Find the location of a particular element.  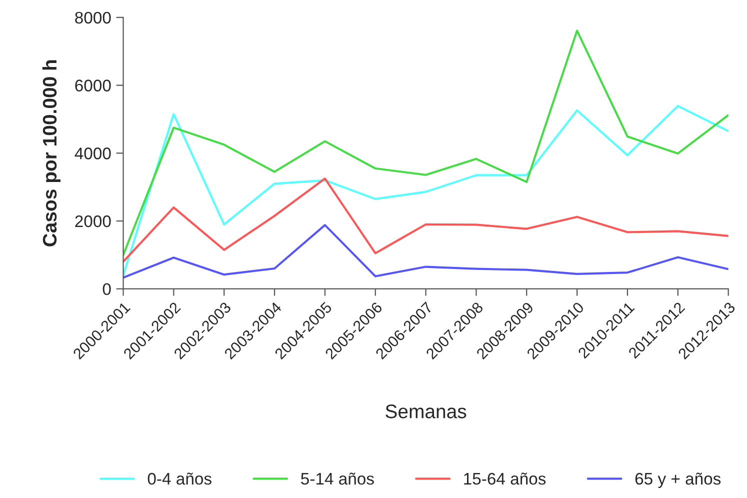

y-tick-label: 6000 is located at coordinates (93, 86).